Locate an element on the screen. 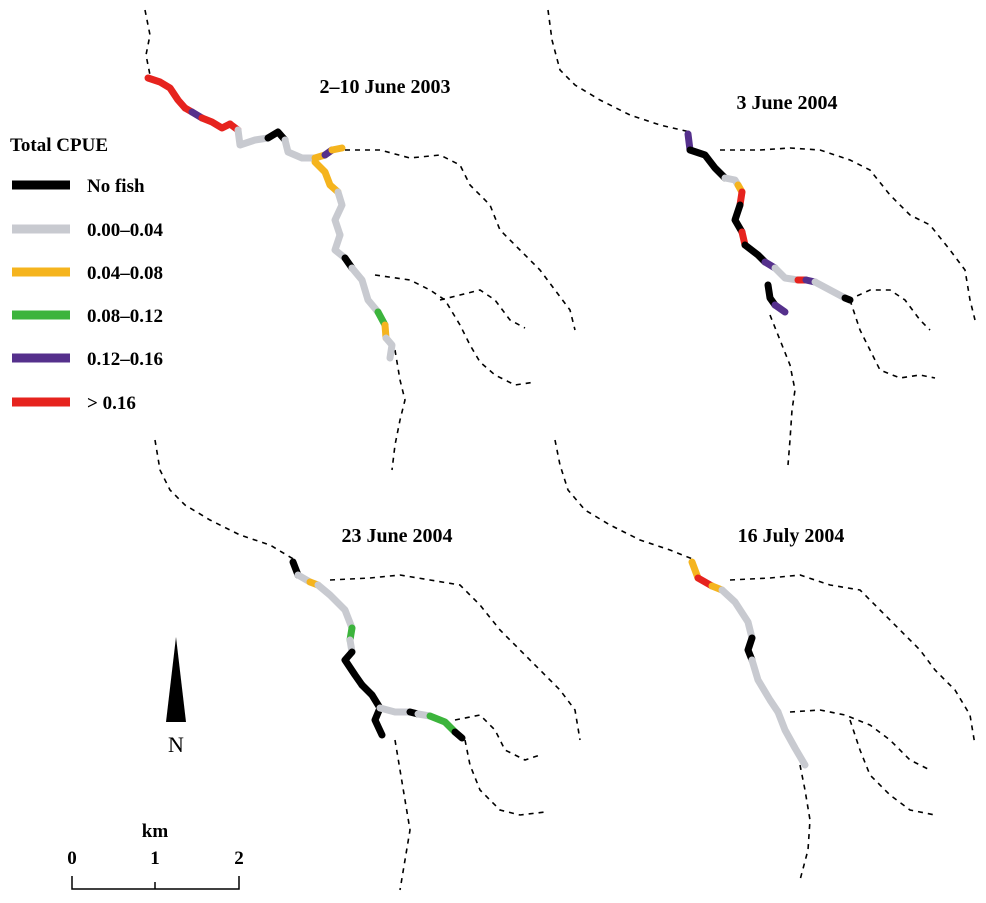 The image size is (986, 903). panel-title-3: 23 June 2004 is located at coordinates (396, 536).